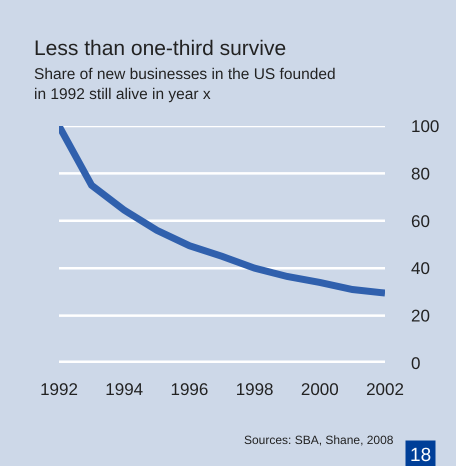 This screenshot has width=456, height=466. Describe the element at coordinates (160, 48) in the screenshot. I see `chart-title: Less than one-third survive` at that location.